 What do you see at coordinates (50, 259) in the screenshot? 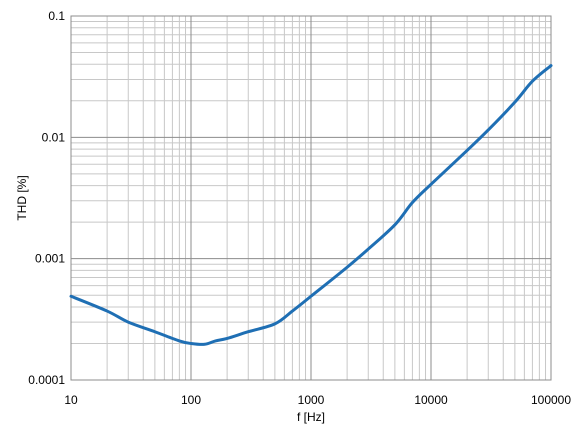
I see `y-tick-label: 0.001` at bounding box center [50, 259].